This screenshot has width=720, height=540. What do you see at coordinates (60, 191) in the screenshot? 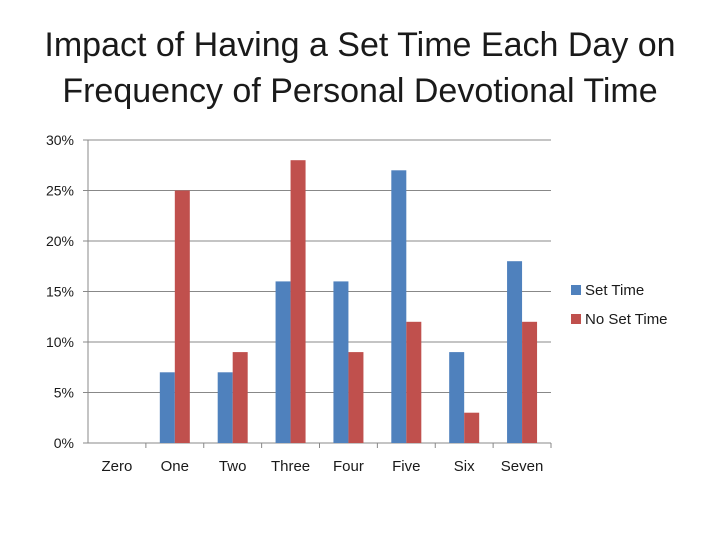
I see `y-tick-label: 25%` at bounding box center [60, 191].